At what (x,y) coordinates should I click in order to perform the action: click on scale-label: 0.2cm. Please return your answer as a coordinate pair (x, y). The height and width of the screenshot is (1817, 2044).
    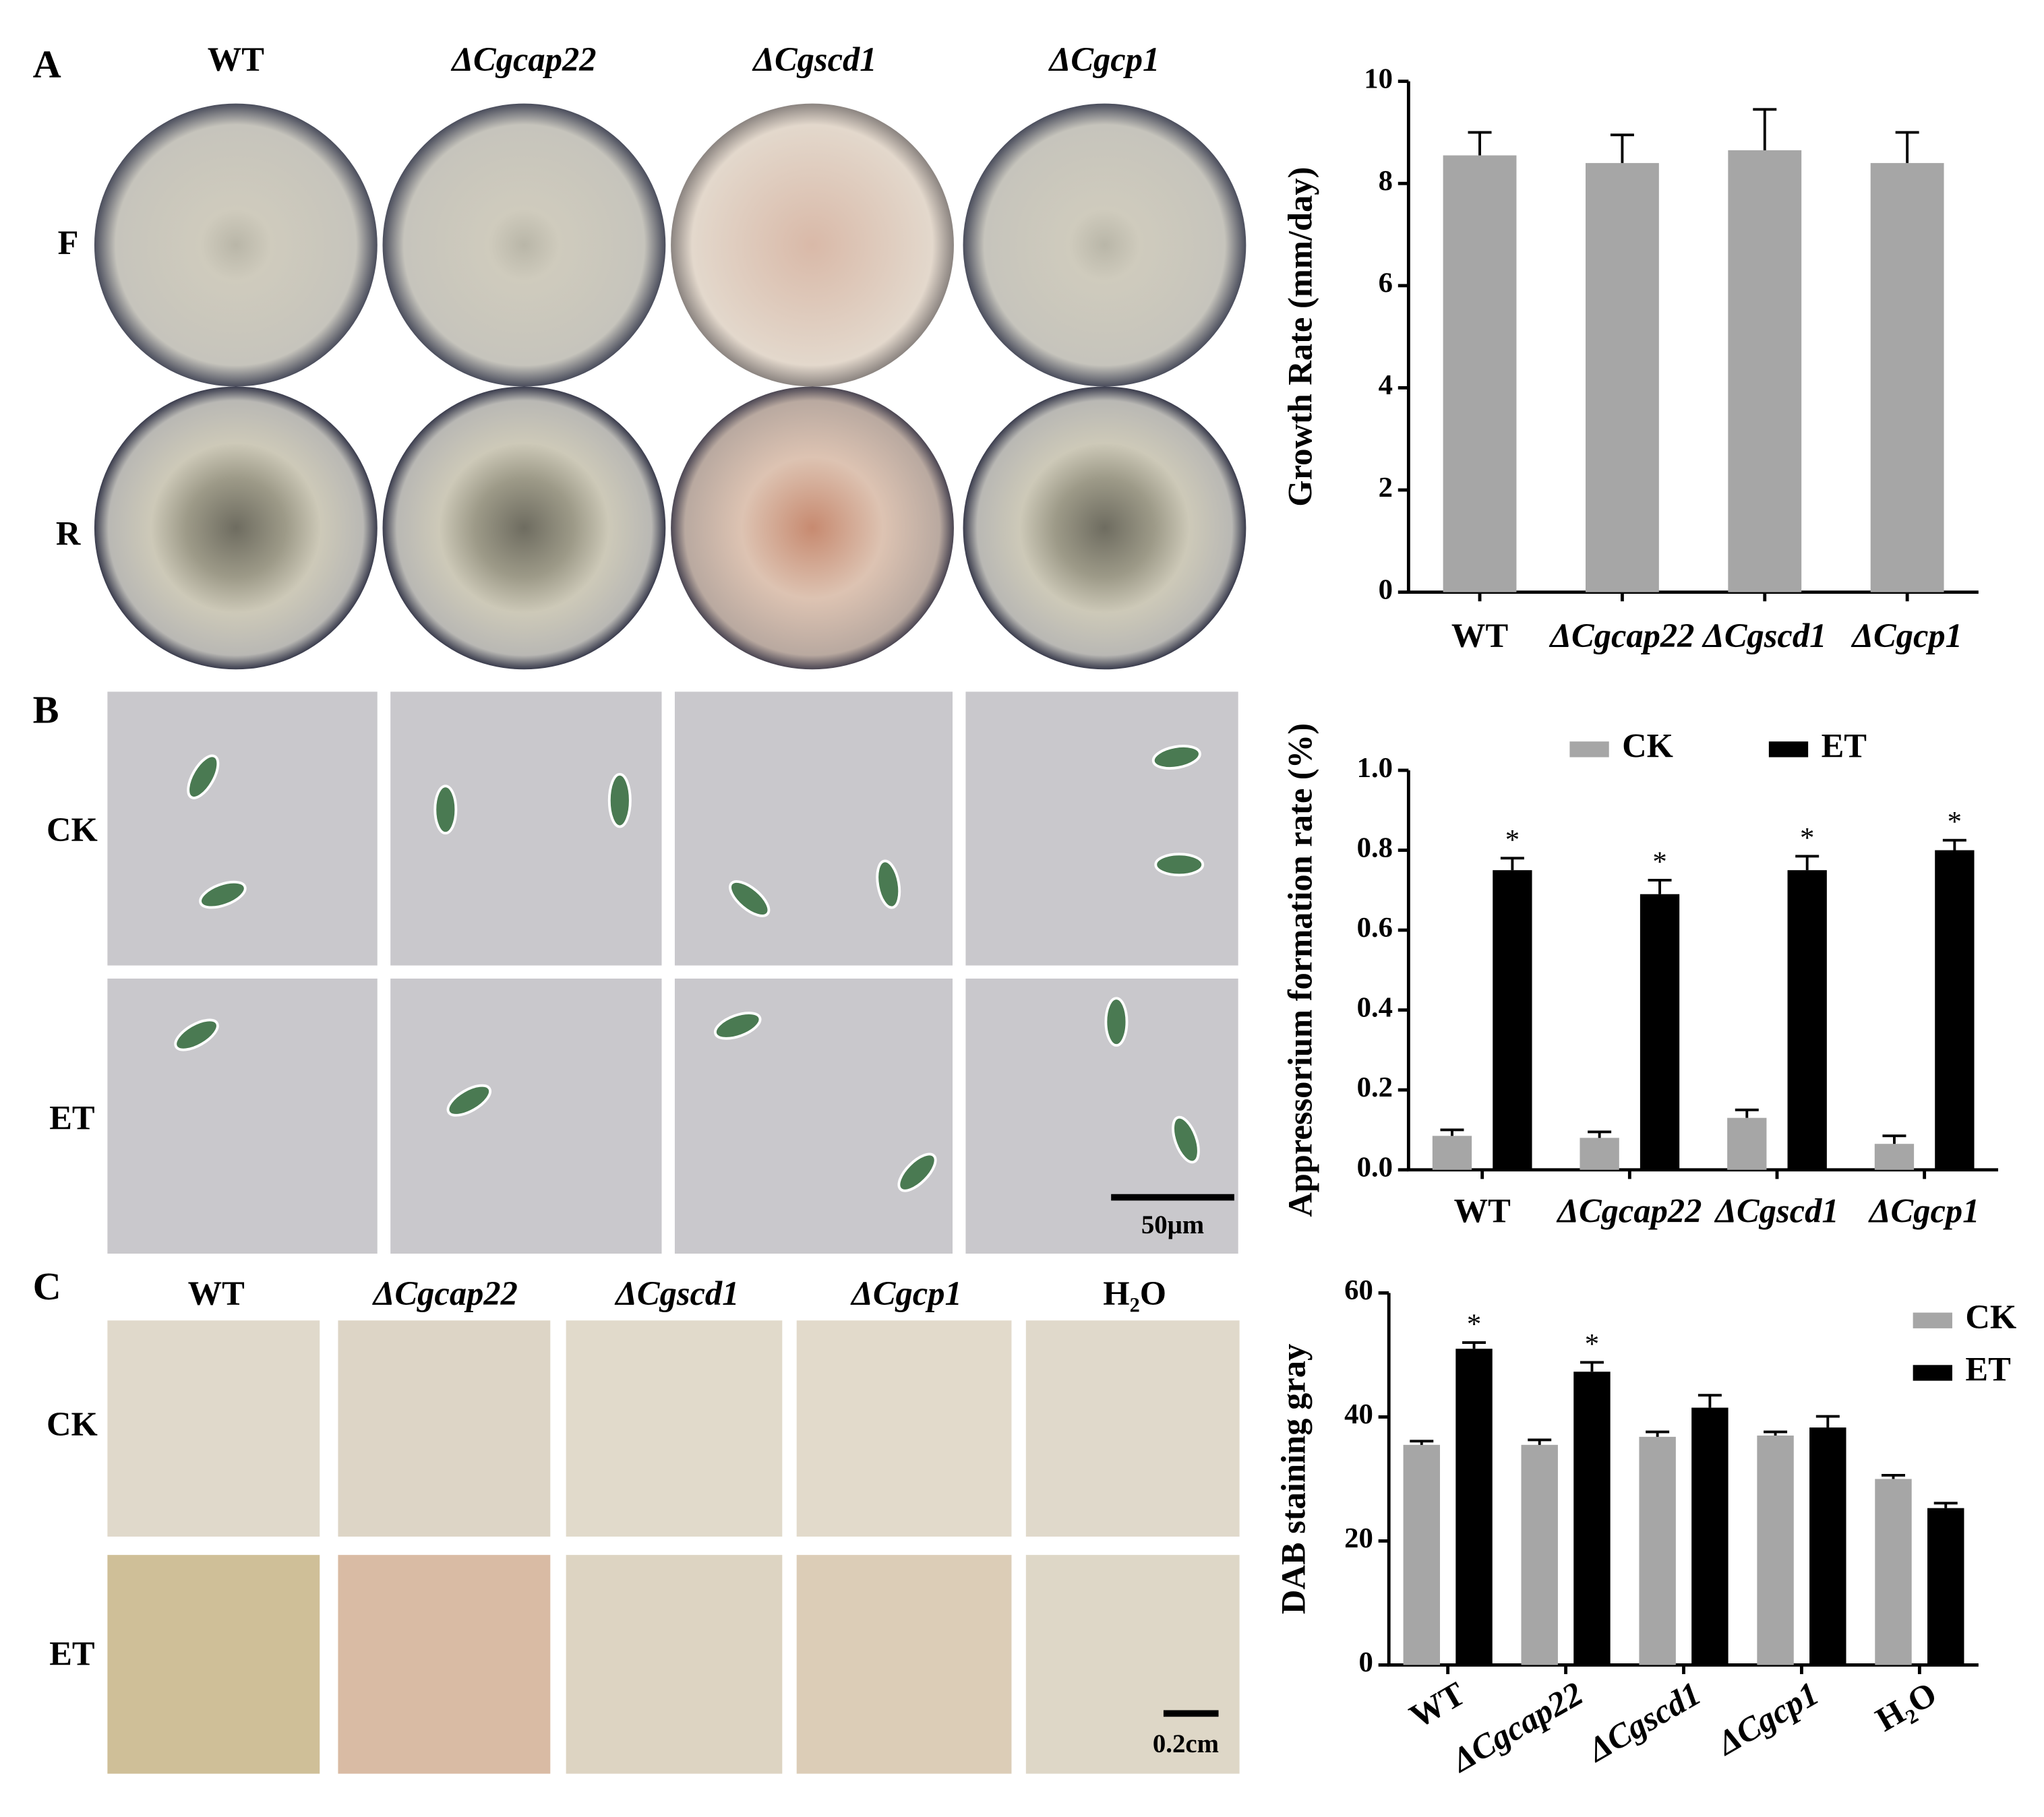
    Looking at the image, I should click on (1186, 1743).